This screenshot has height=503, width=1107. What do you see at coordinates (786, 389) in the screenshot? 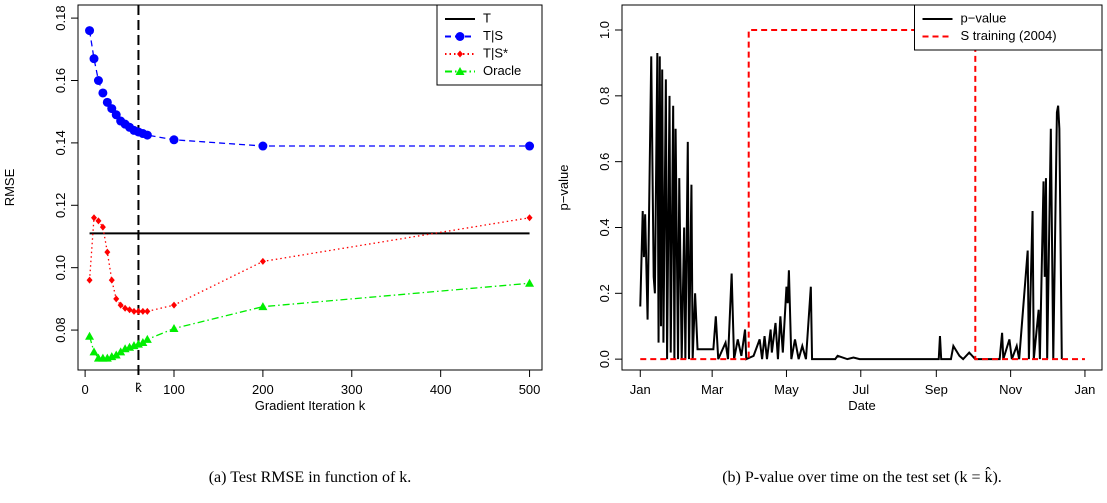
I see `x-tick-label: May` at bounding box center [786, 389].